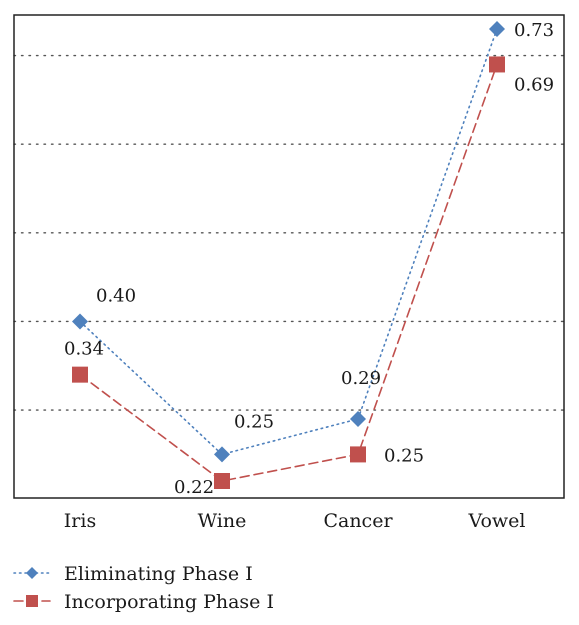 The height and width of the screenshot is (625, 579). Describe the element at coordinates (143, 588) in the screenshot. I see `legend: Eliminating Phase I Incorporating Phase I` at that location.